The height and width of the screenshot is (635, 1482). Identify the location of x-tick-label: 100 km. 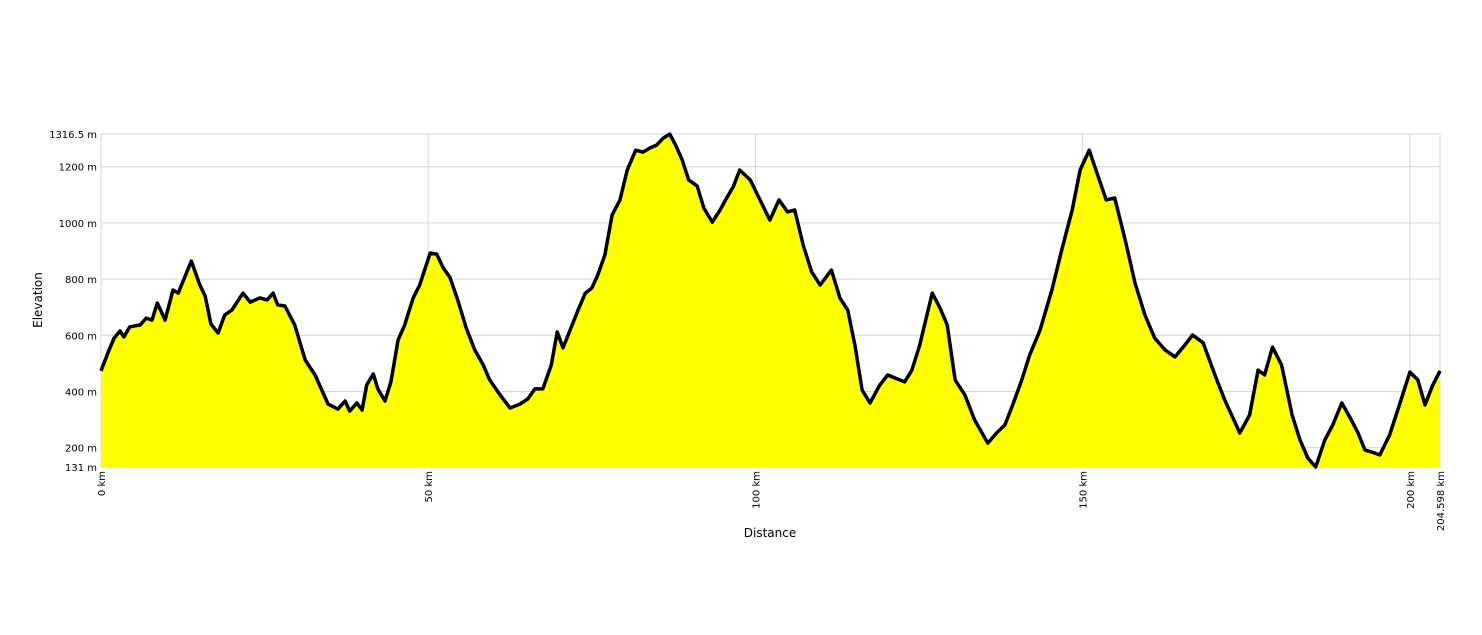
(756, 490).